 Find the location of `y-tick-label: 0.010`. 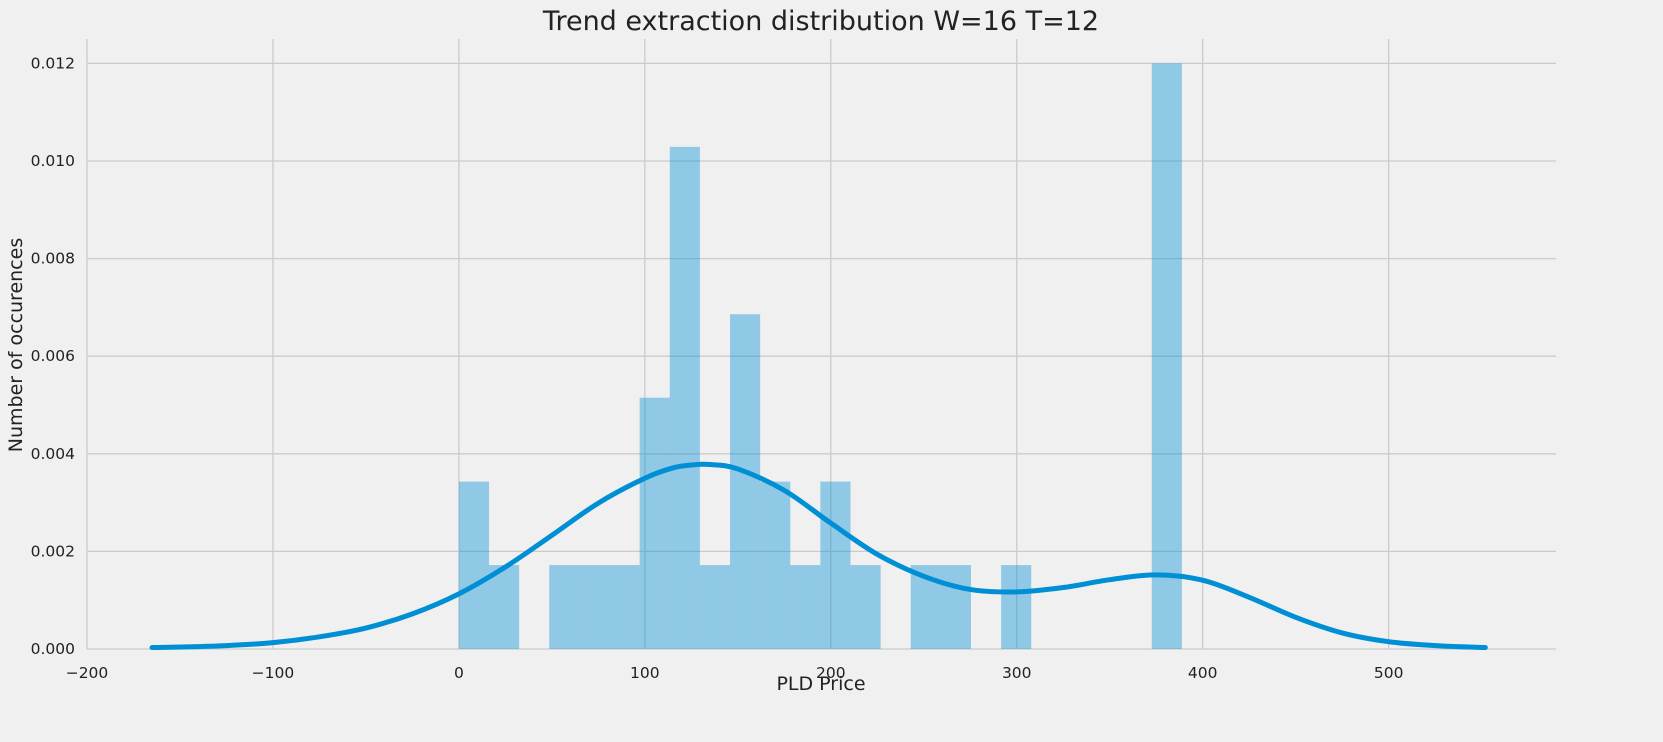

y-tick-label: 0.010 is located at coordinates (53, 161).